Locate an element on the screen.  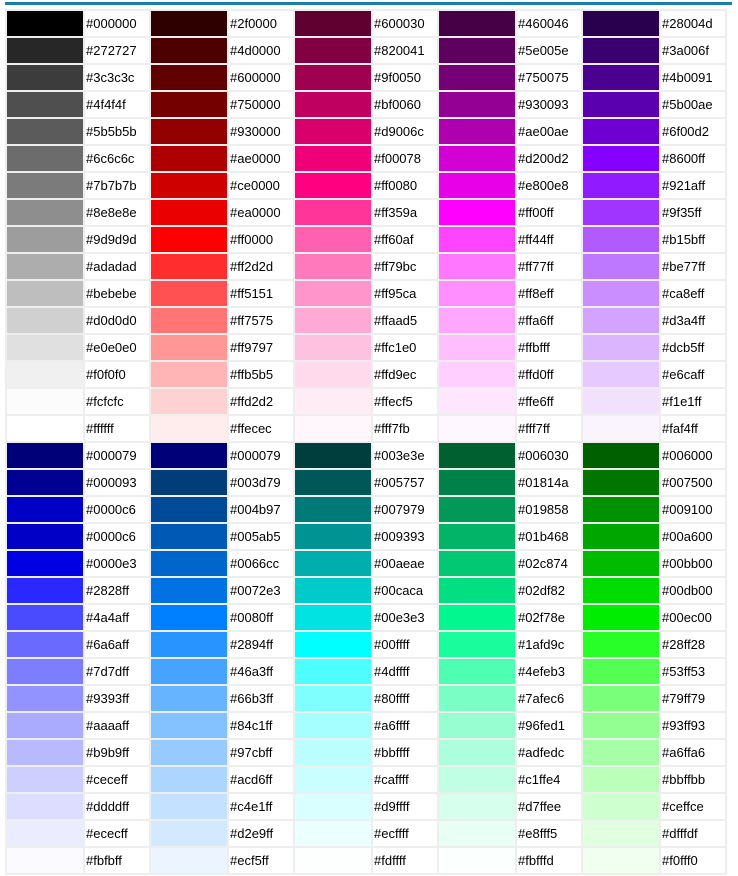
color-hex-label: #02f78e is located at coordinates (549, 617).